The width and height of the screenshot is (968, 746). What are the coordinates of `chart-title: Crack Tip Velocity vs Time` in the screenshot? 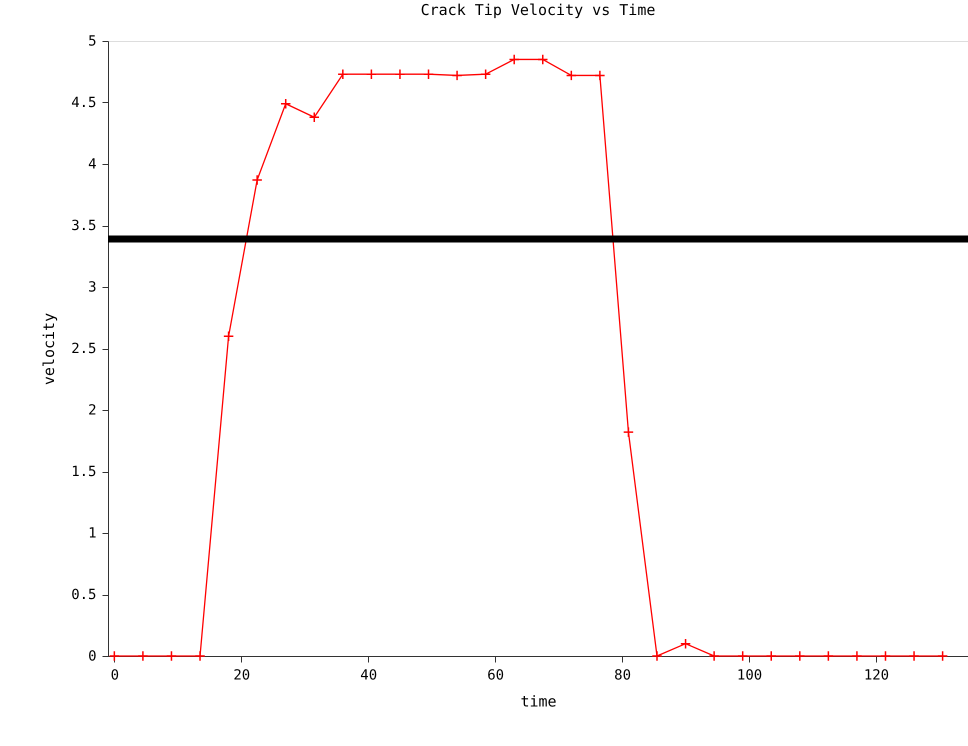 It's located at (538, 10).